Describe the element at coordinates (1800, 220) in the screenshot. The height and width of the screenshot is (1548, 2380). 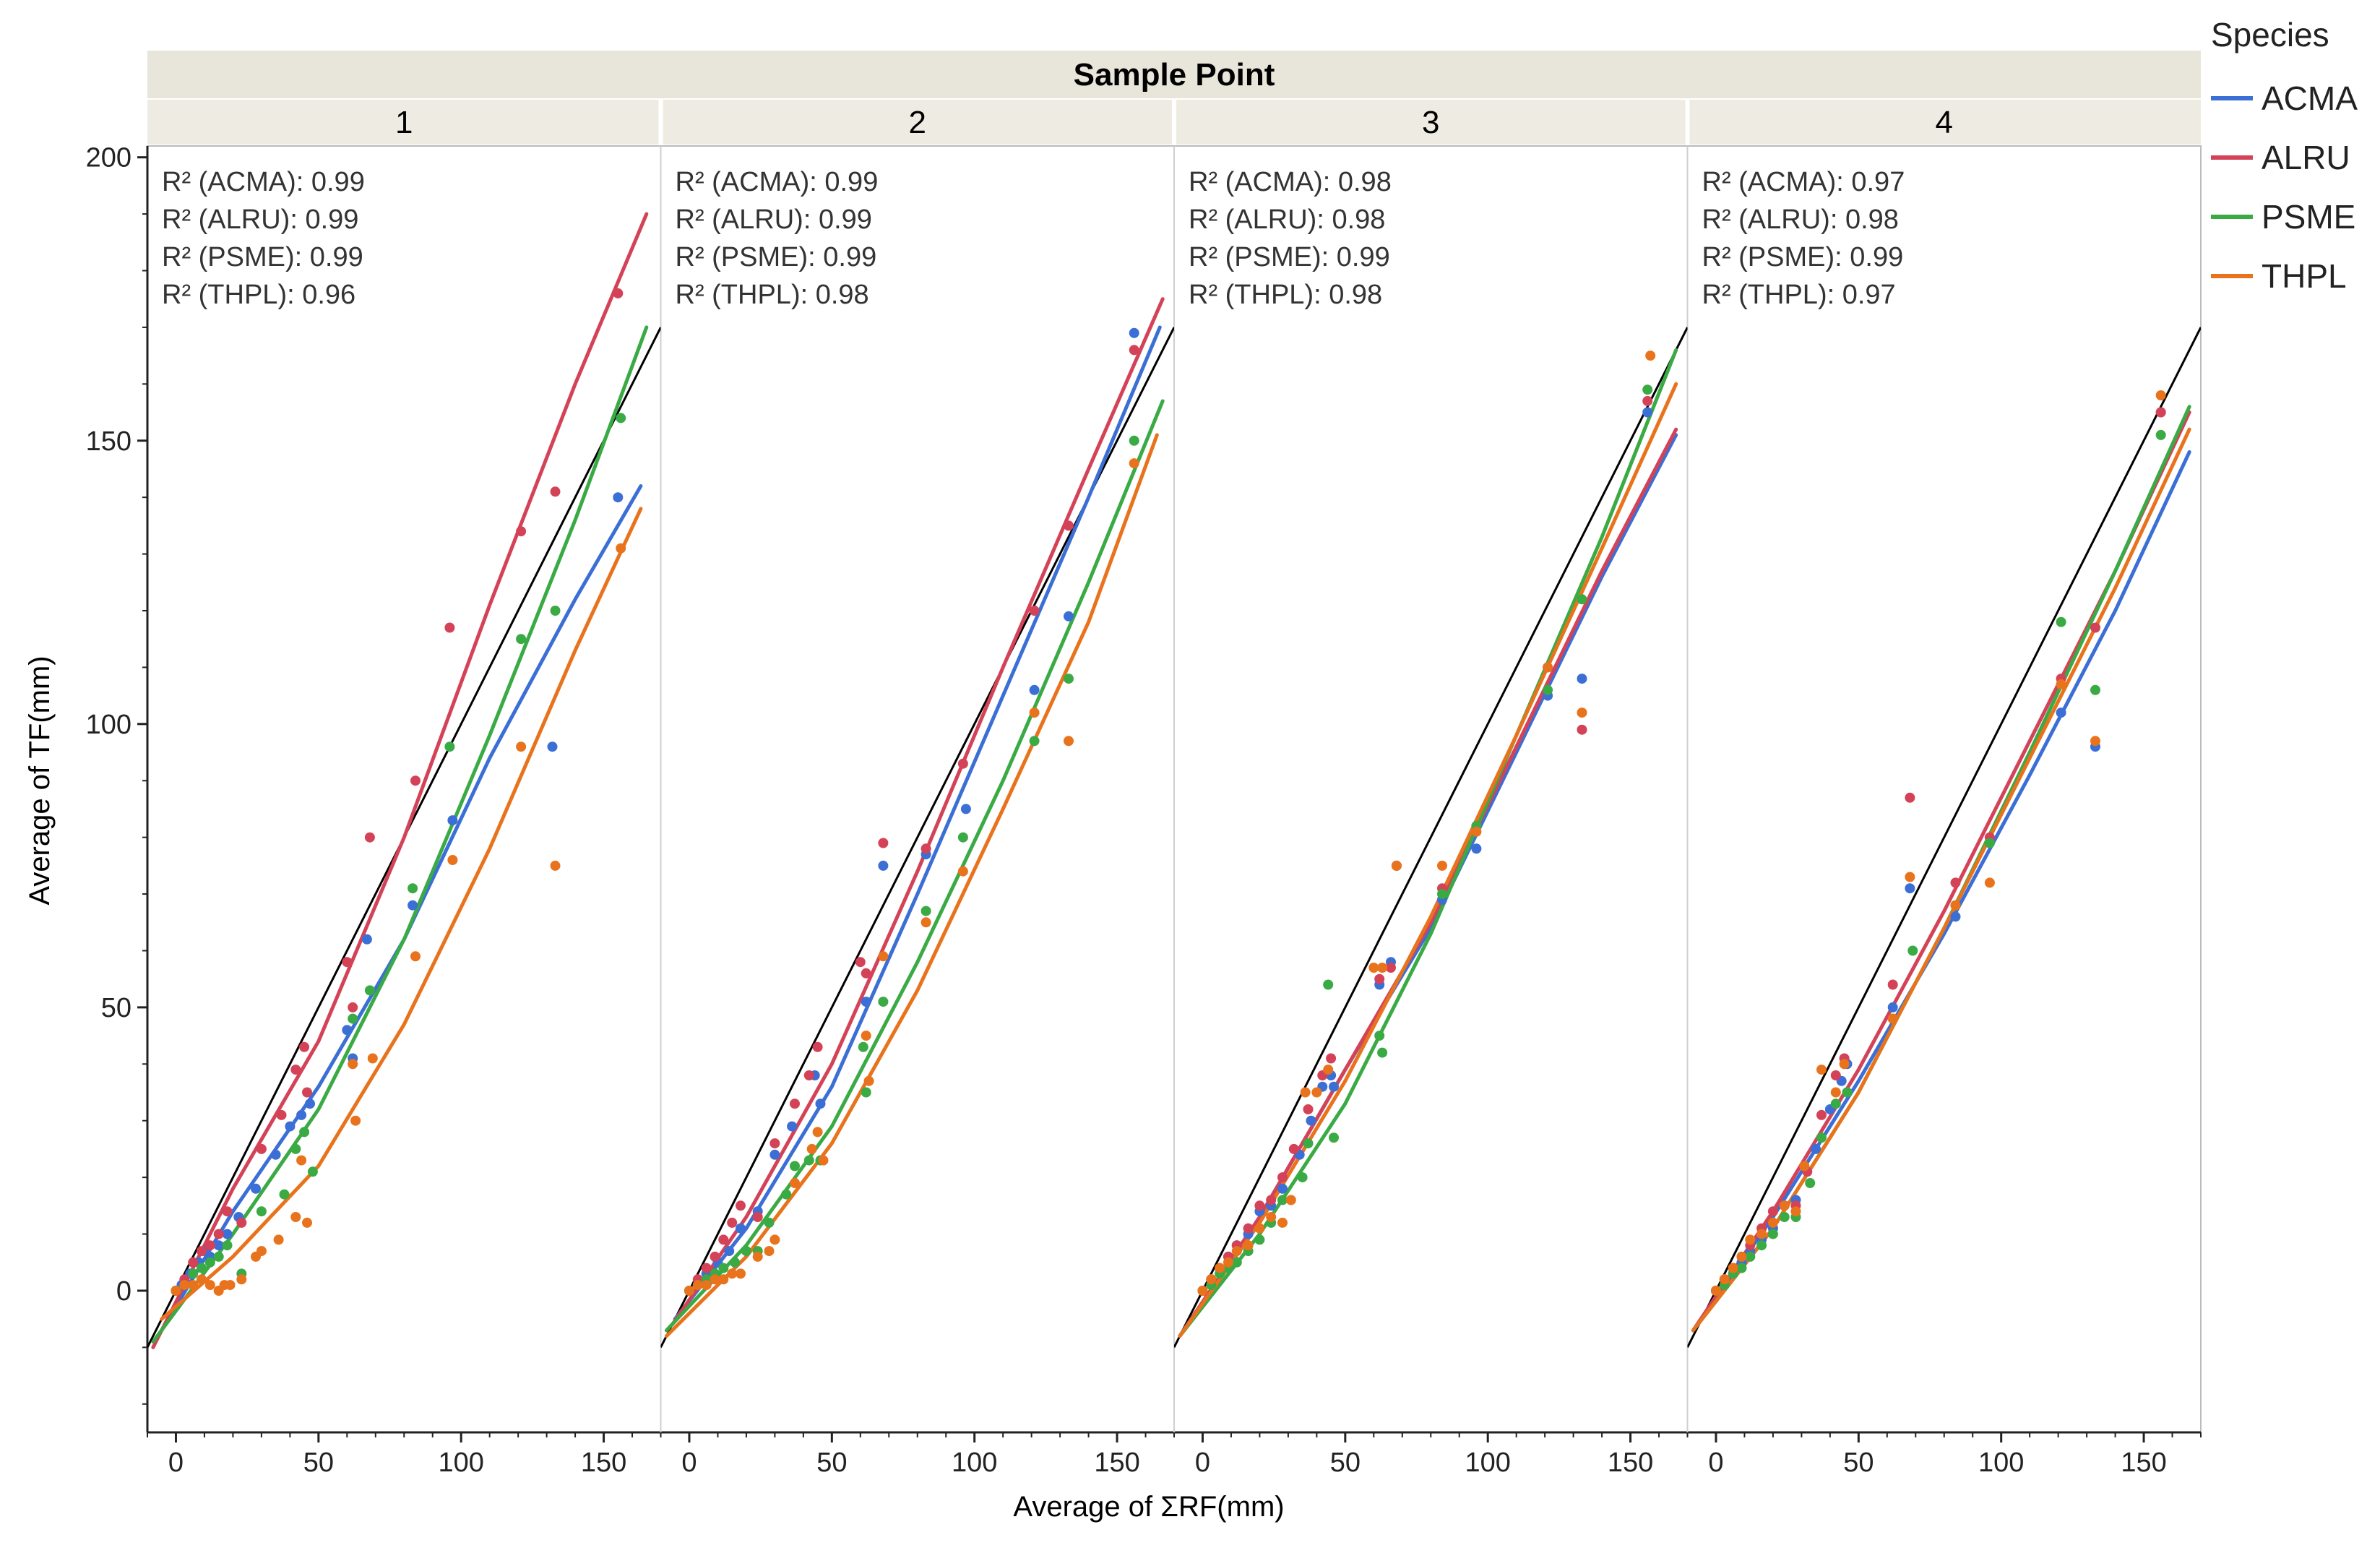
I see `r2-annotation-alru: R² (ALRU): 0.98` at that location.